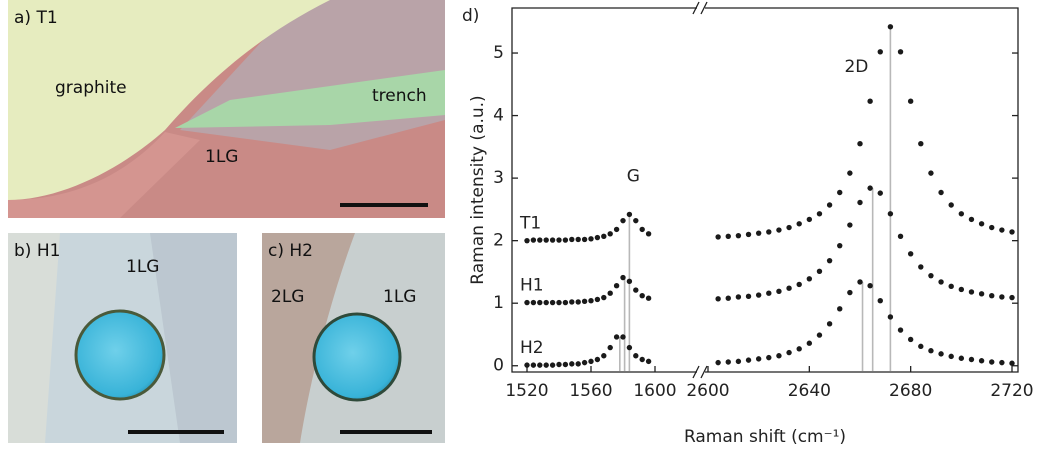 Image resolution: width=1047 pixels, height=455 pixels. I want to click on y-tick-label: 5, so click(498, 53).